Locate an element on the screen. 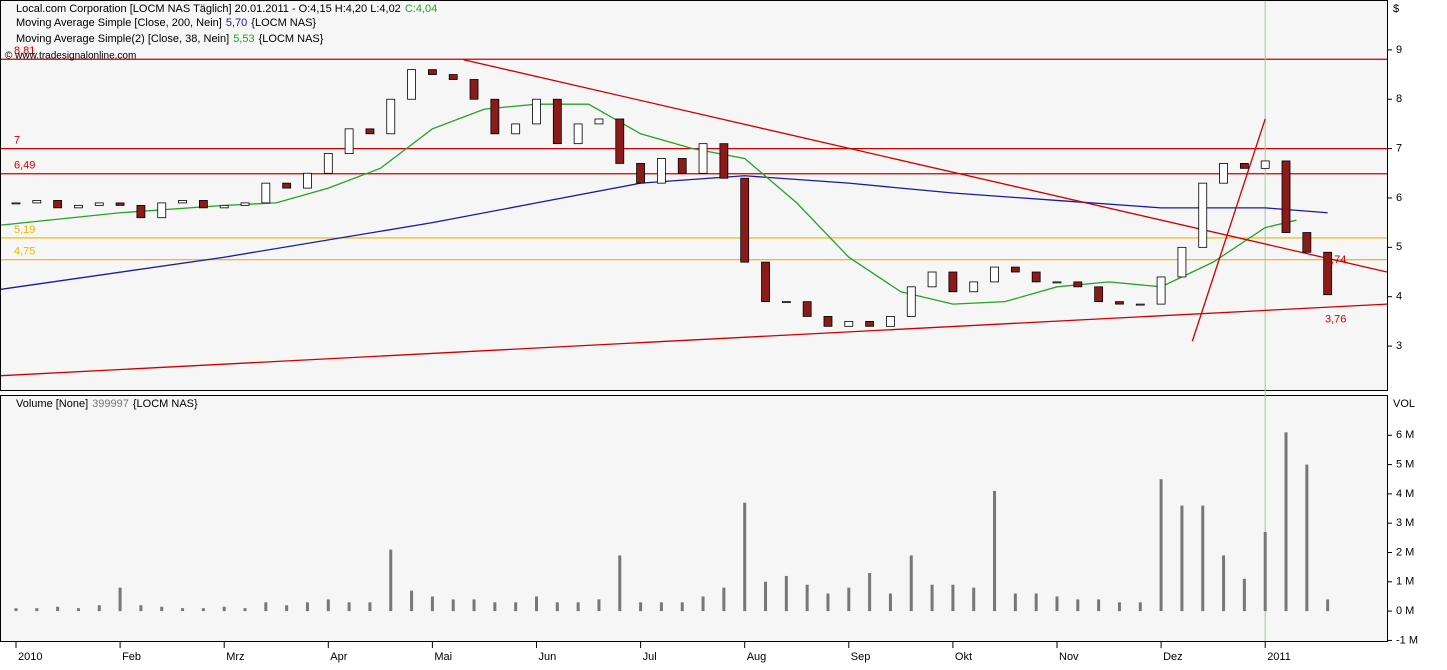  x-tick-label: Dez is located at coordinates (1173, 657).